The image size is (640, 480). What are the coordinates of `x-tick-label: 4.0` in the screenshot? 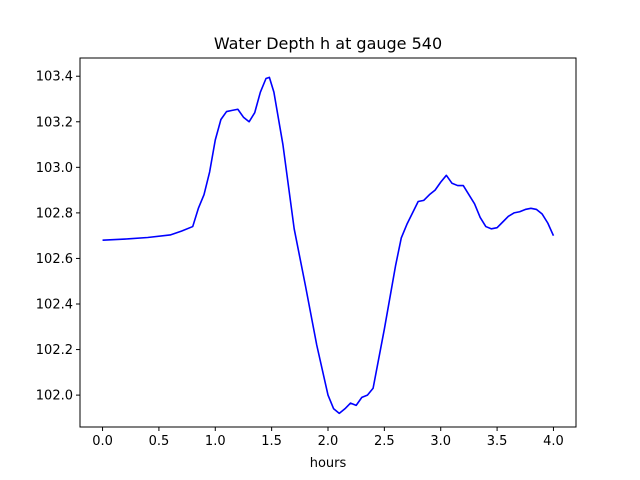 It's located at (553, 441).